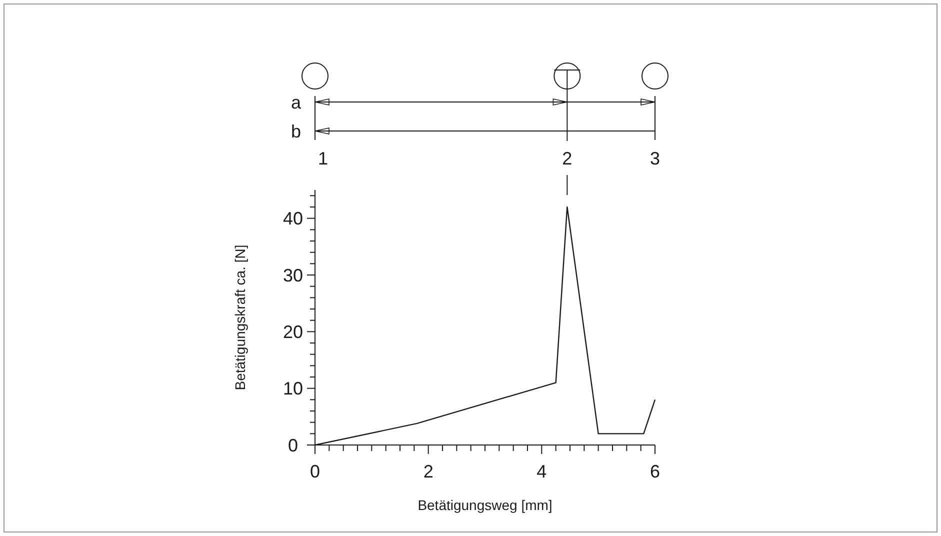  Describe the element at coordinates (541, 471) in the screenshot. I see `x-tick-label: 4` at that location.